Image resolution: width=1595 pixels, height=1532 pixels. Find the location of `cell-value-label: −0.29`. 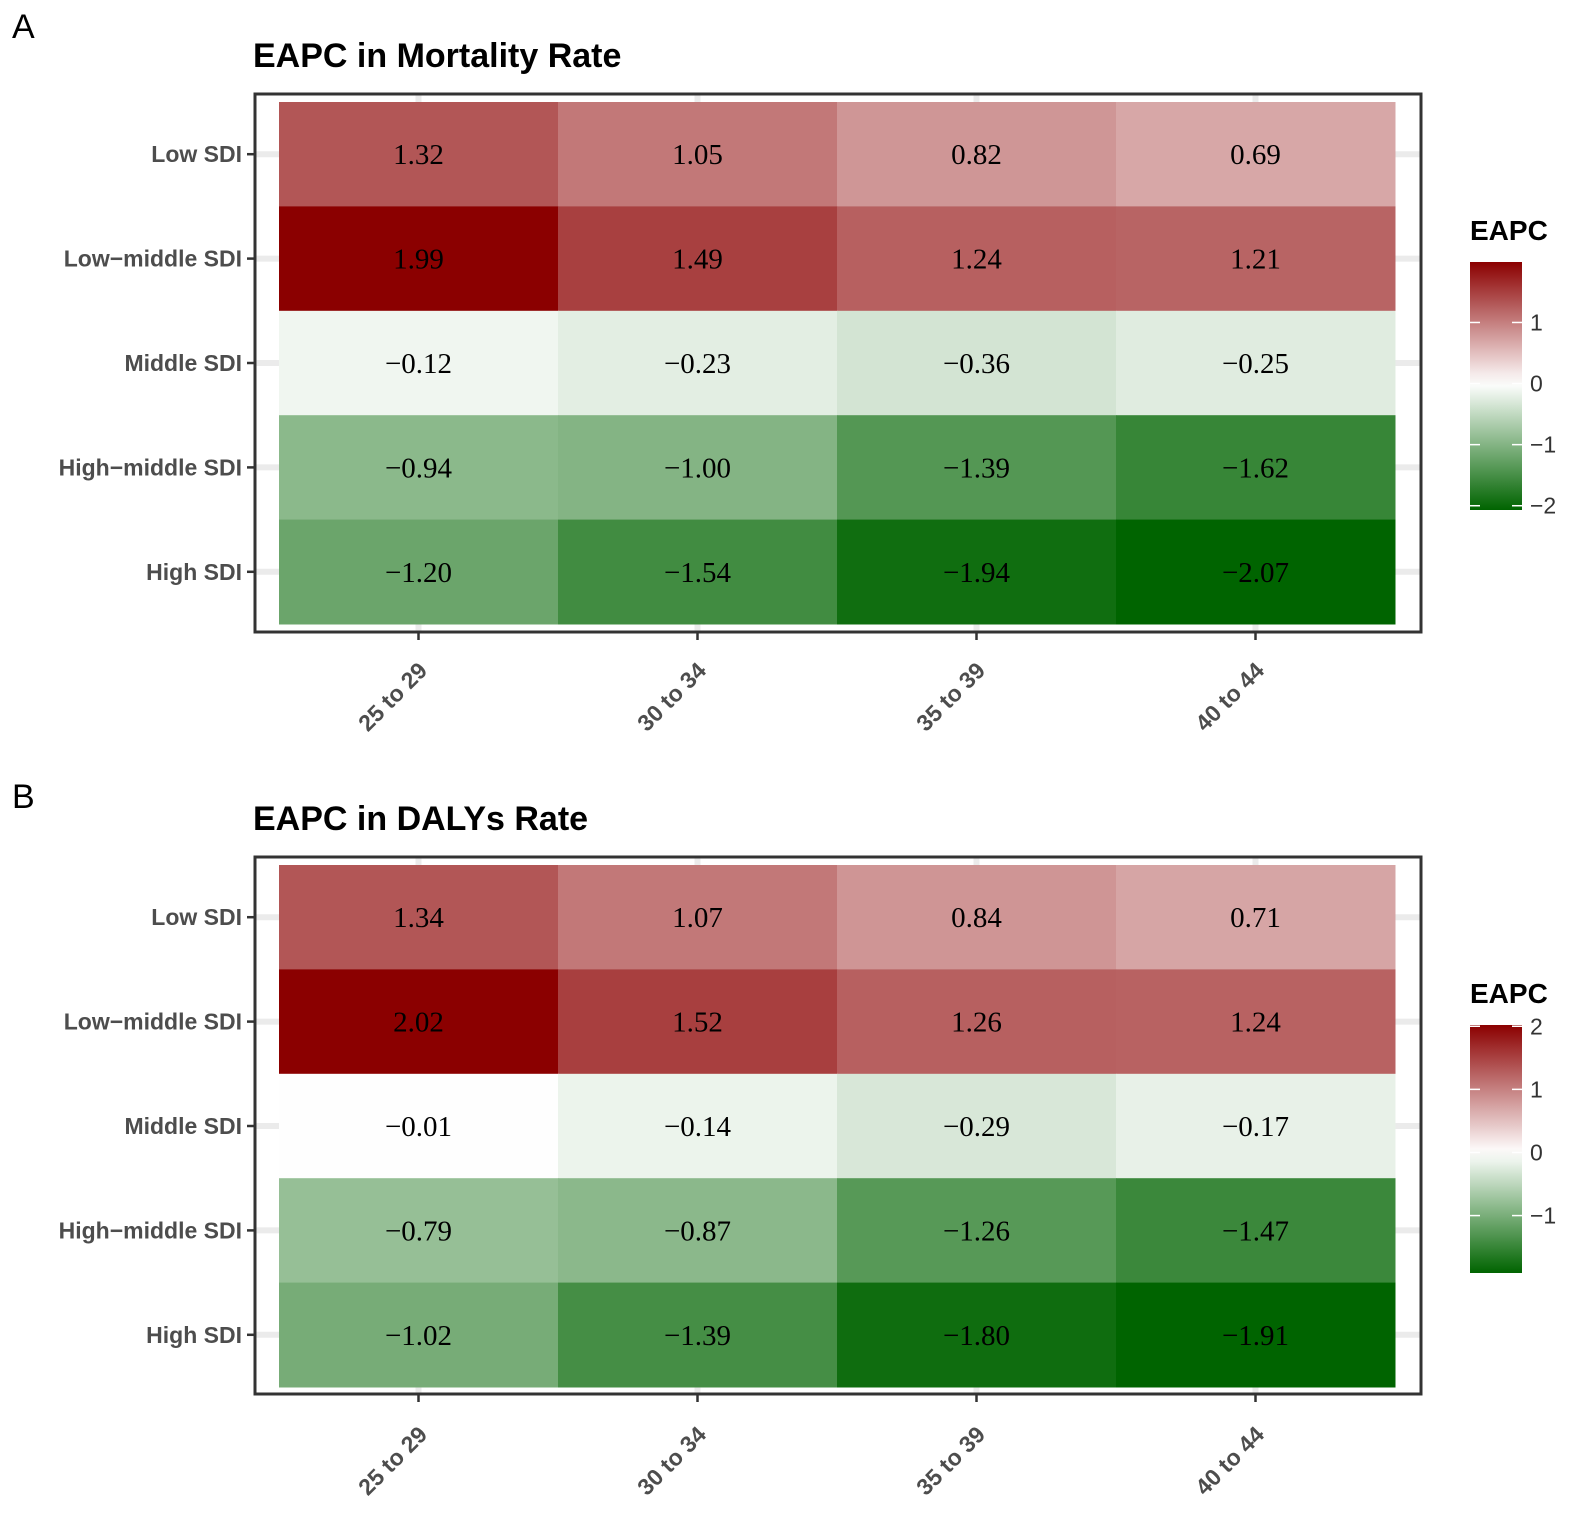

cell-value-label: −0.29 is located at coordinates (976, 1127).